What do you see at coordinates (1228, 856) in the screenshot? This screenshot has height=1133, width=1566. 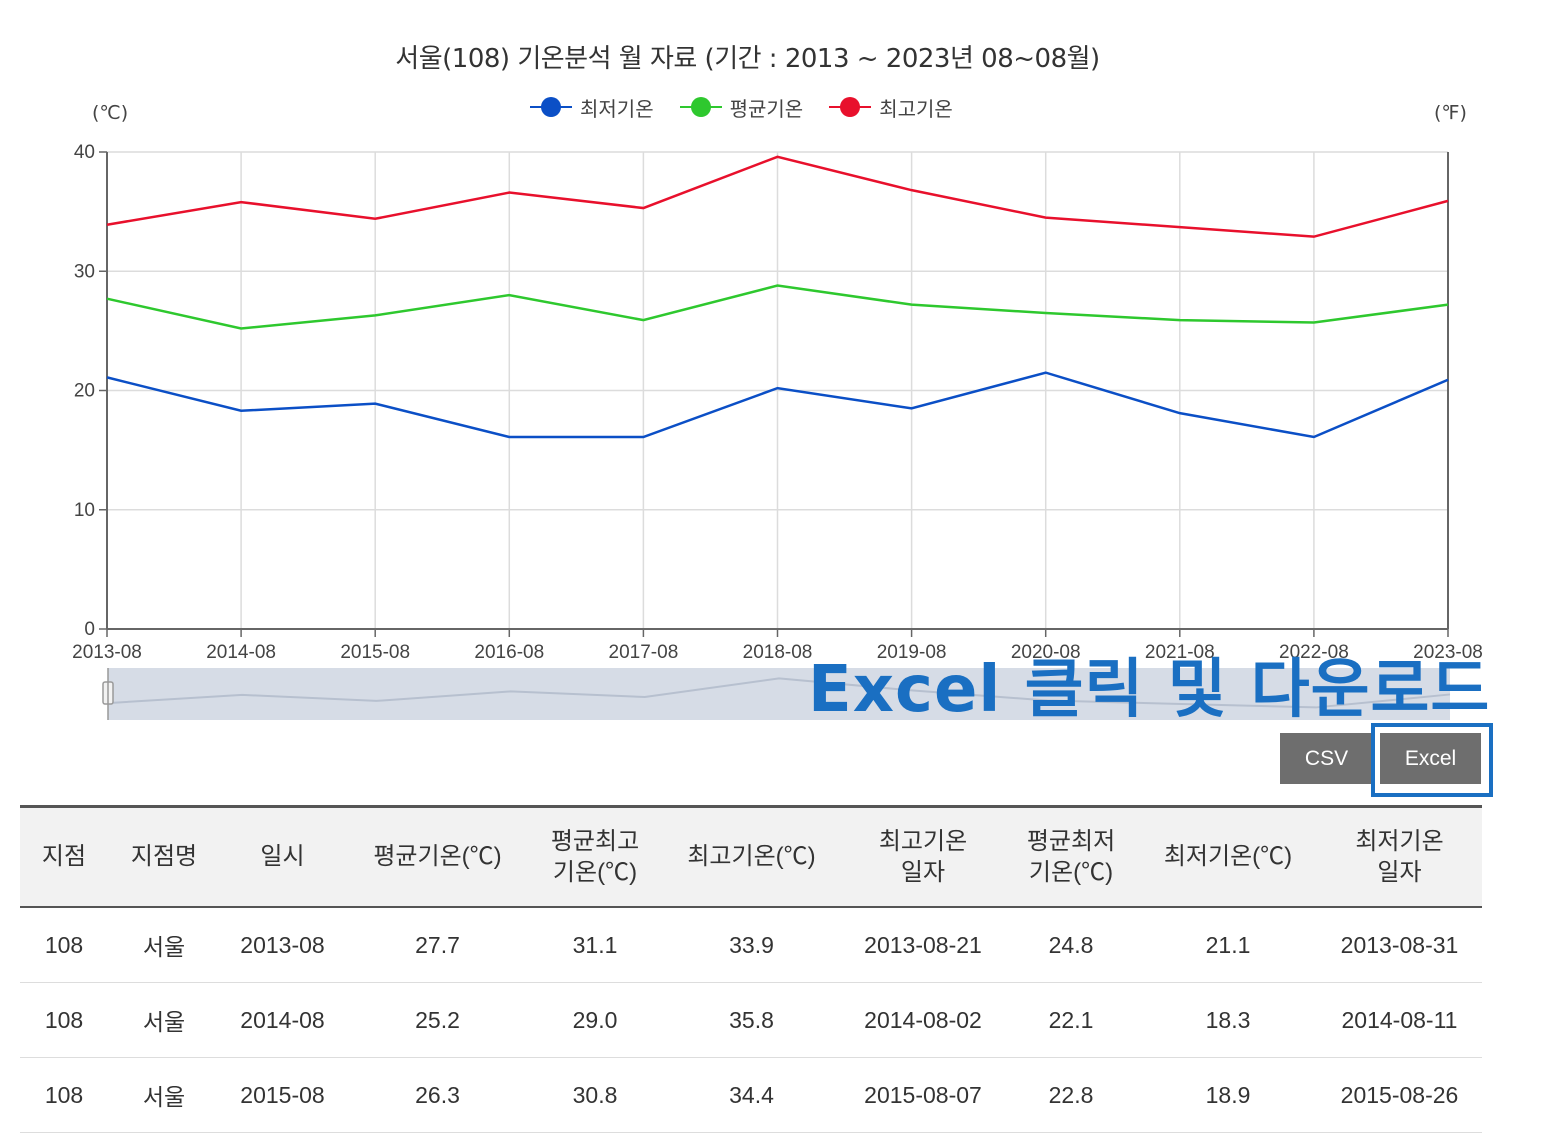 I see `table-header-cell: 최저기온(℃)` at bounding box center [1228, 856].